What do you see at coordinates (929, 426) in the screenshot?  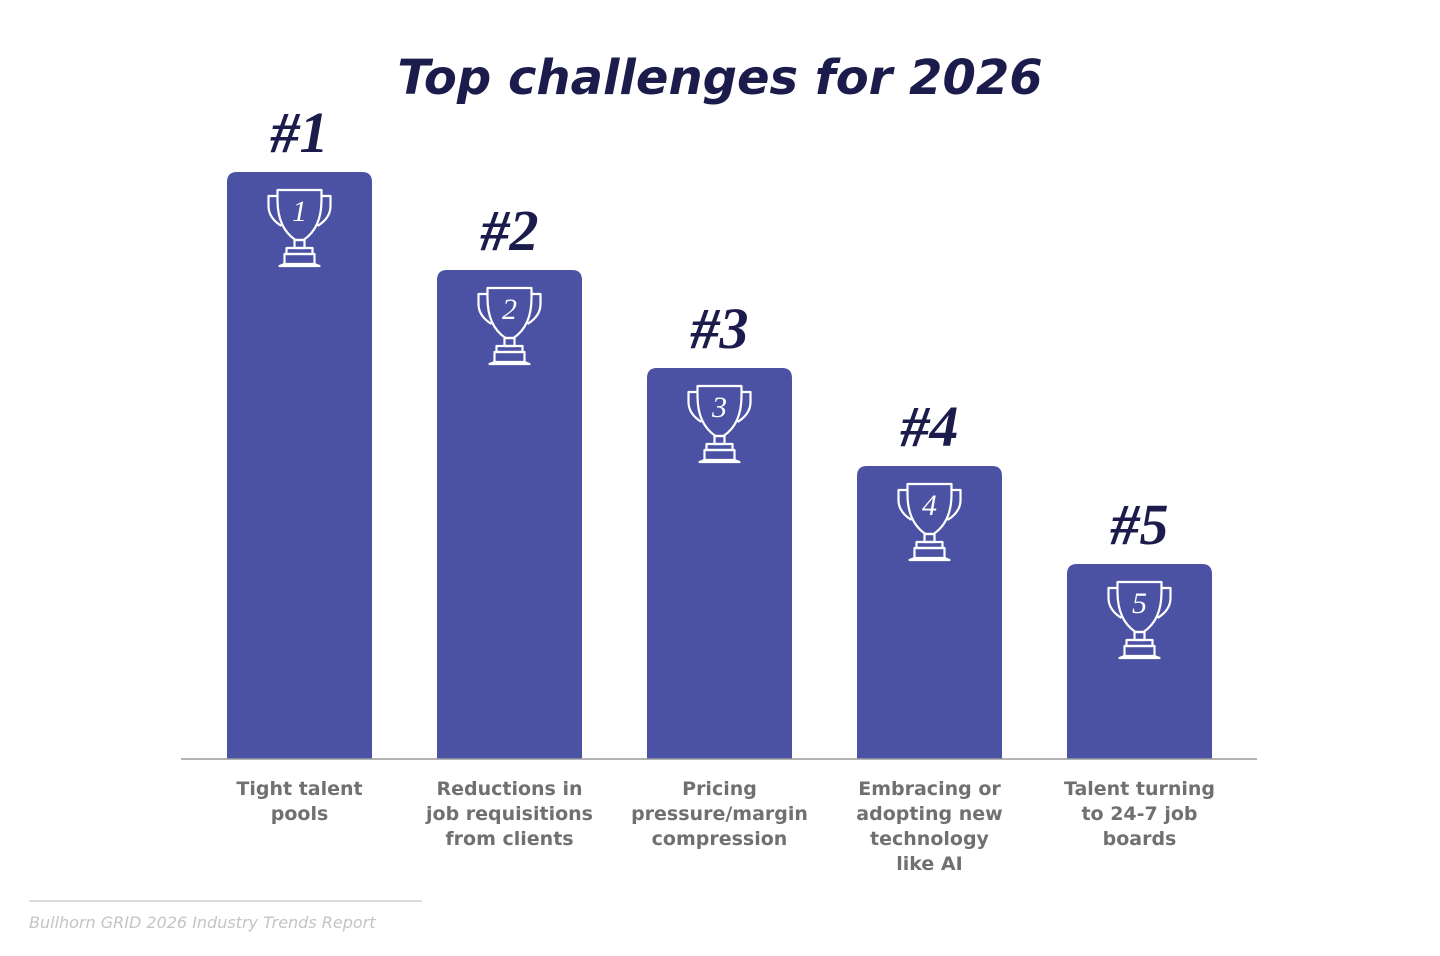 I see `rank-label: #4` at bounding box center [929, 426].